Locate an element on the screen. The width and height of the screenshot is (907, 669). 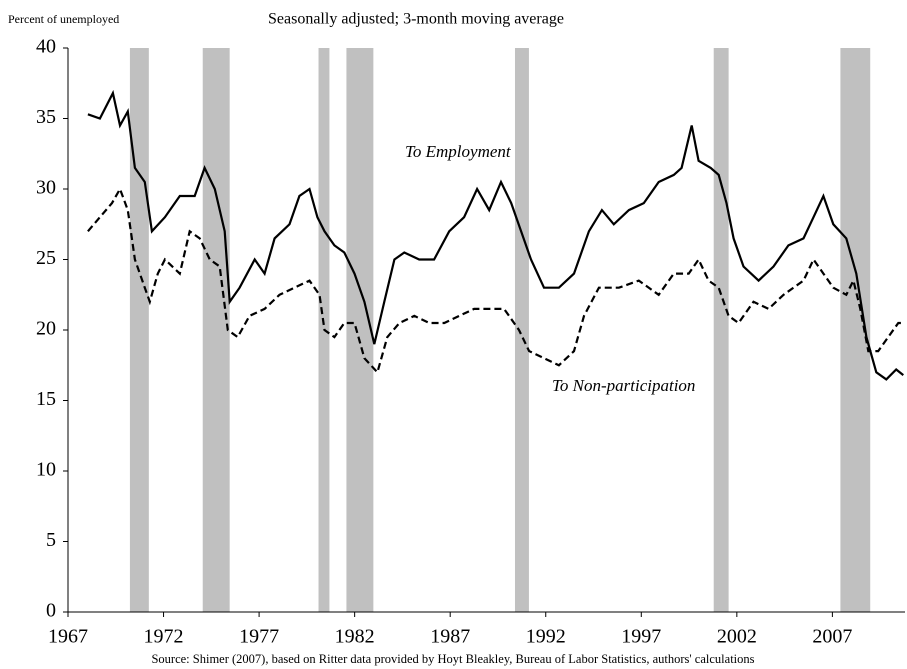
y-tick-label: 0 is located at coordinates (51, 611).